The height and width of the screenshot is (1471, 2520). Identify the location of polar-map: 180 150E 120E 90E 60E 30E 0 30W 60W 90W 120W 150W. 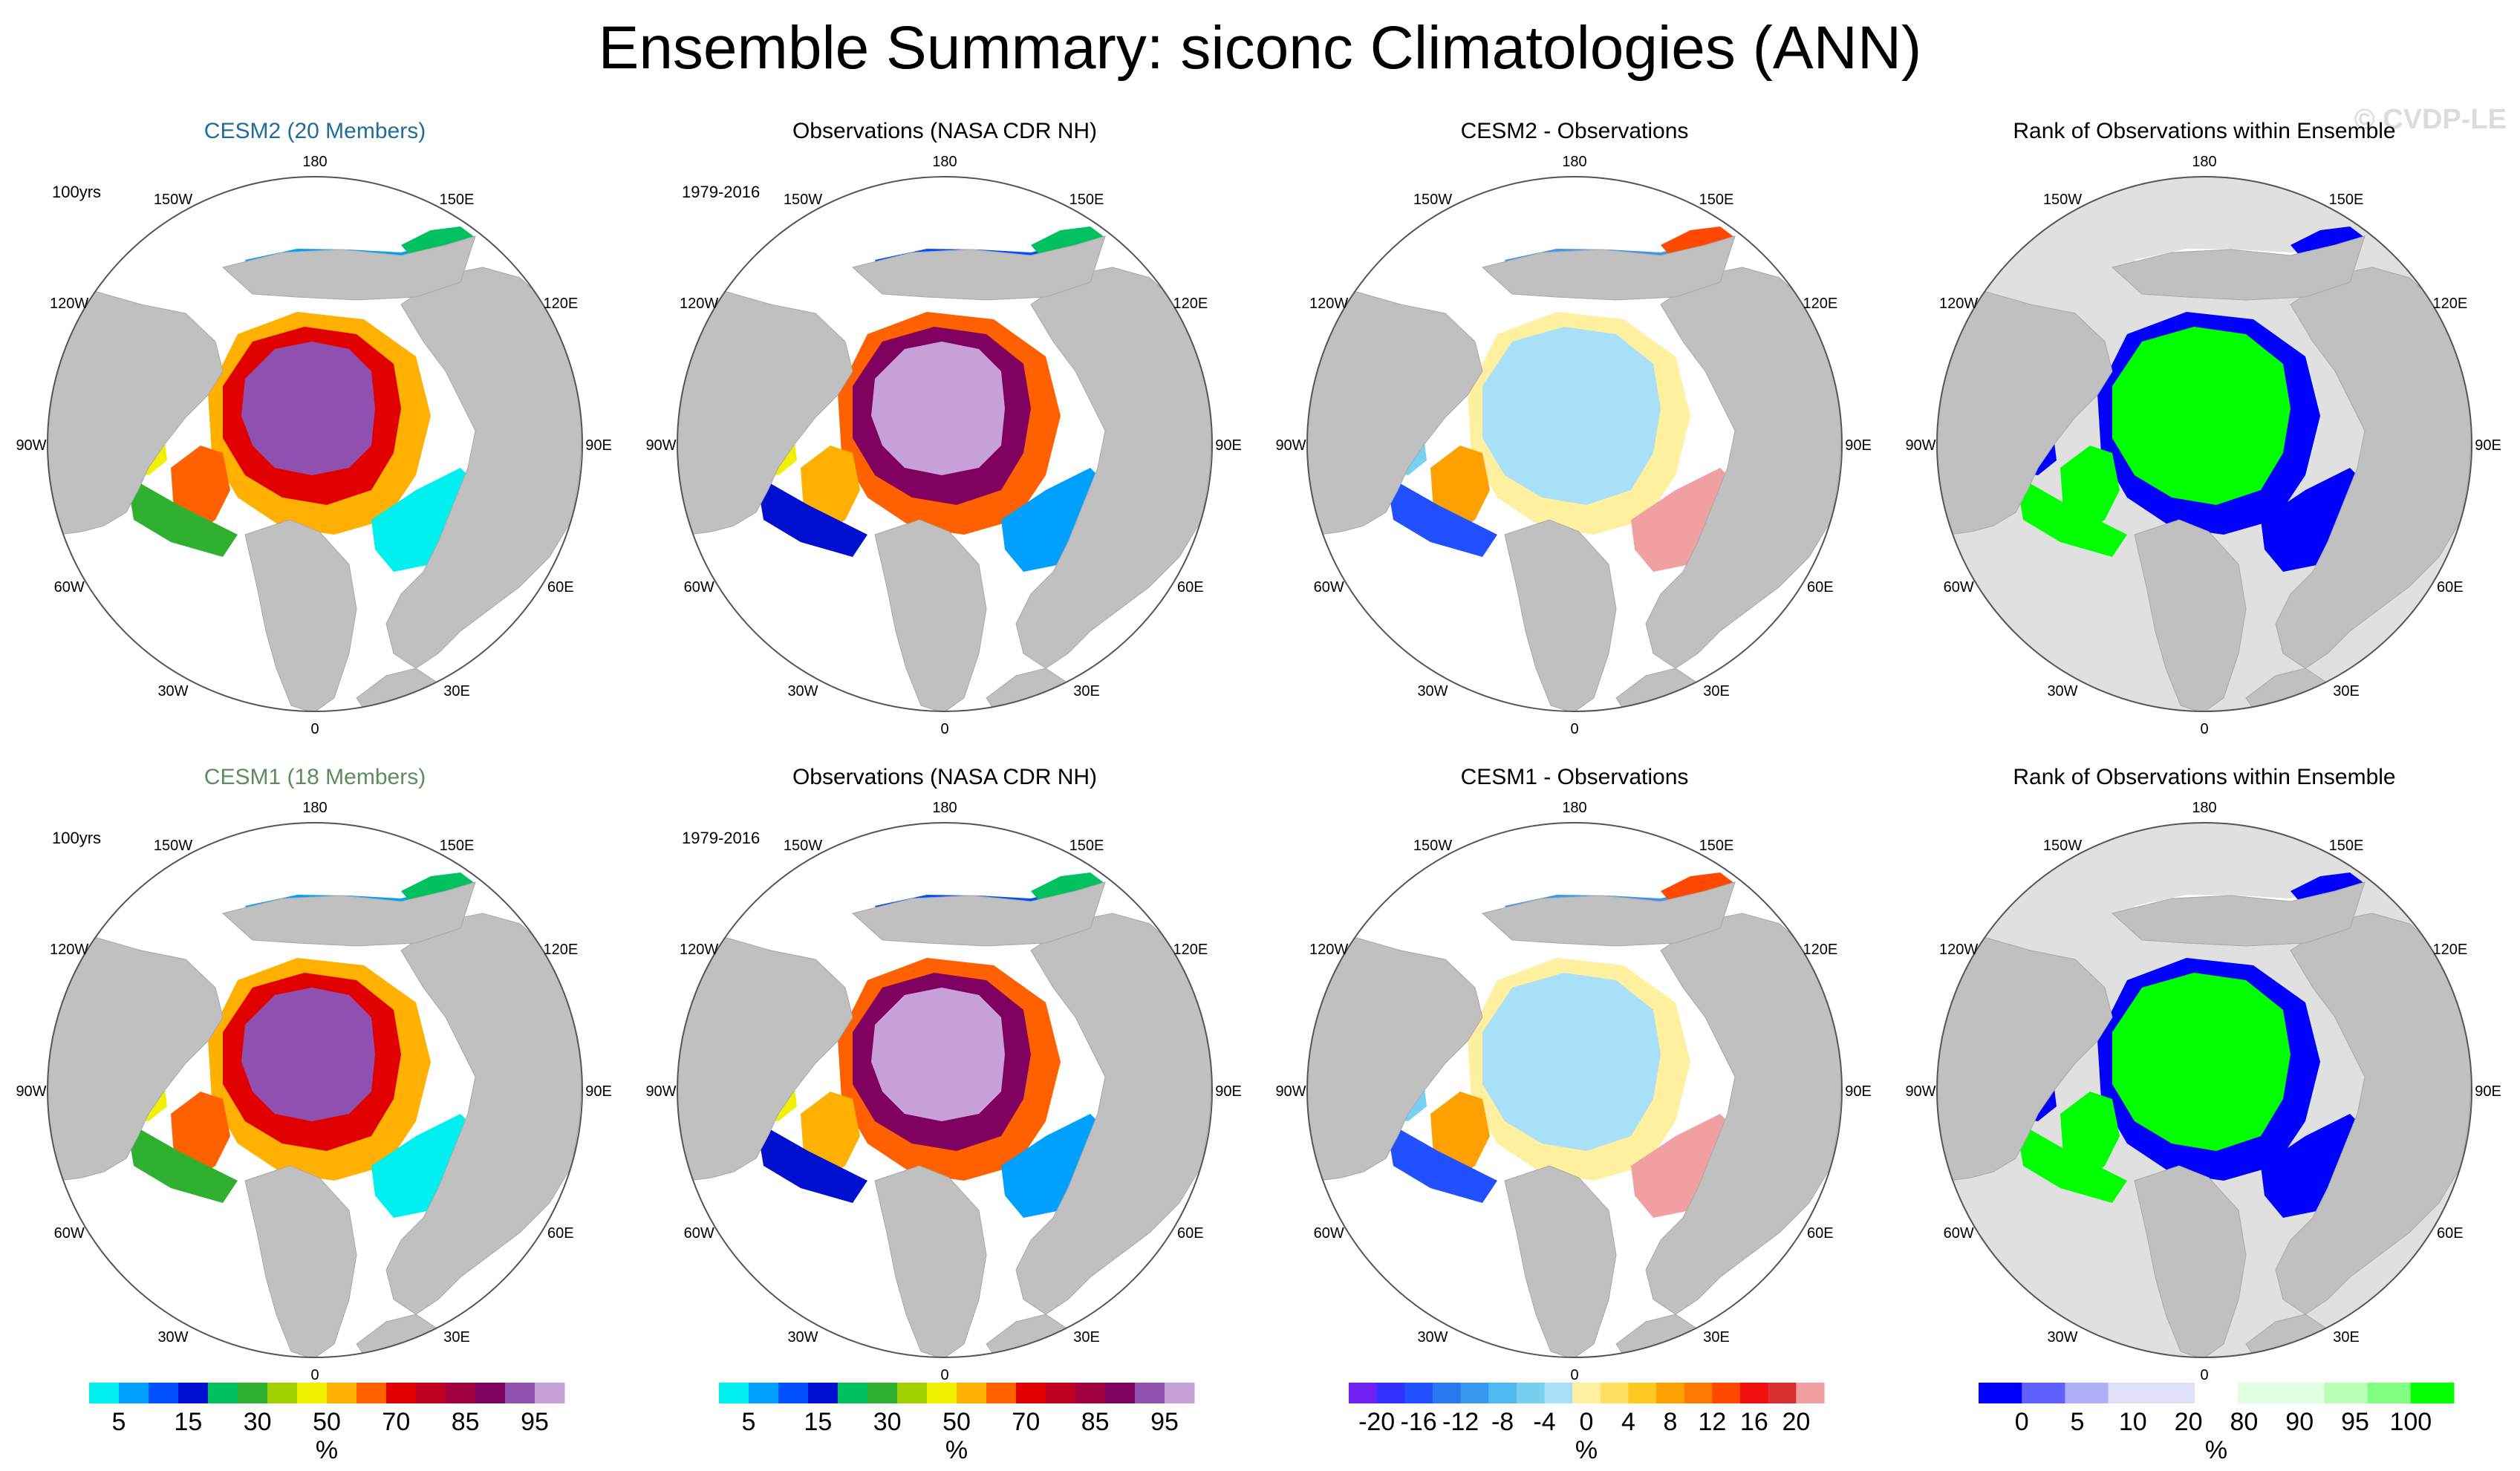
(1573, 445).